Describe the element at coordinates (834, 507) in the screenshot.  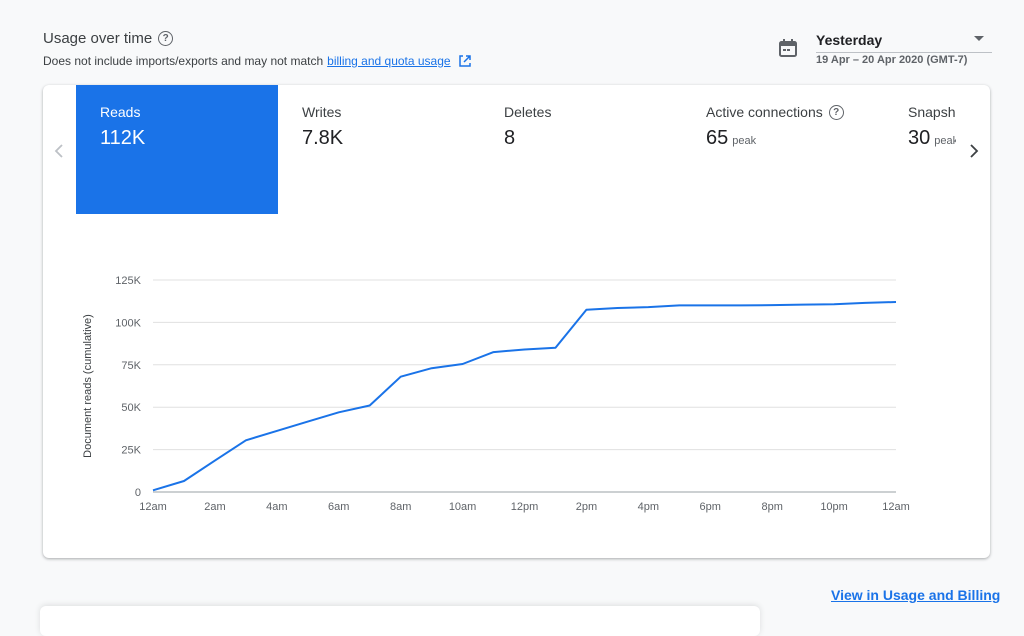
I see `x-tick-label: 10pm` at that location.